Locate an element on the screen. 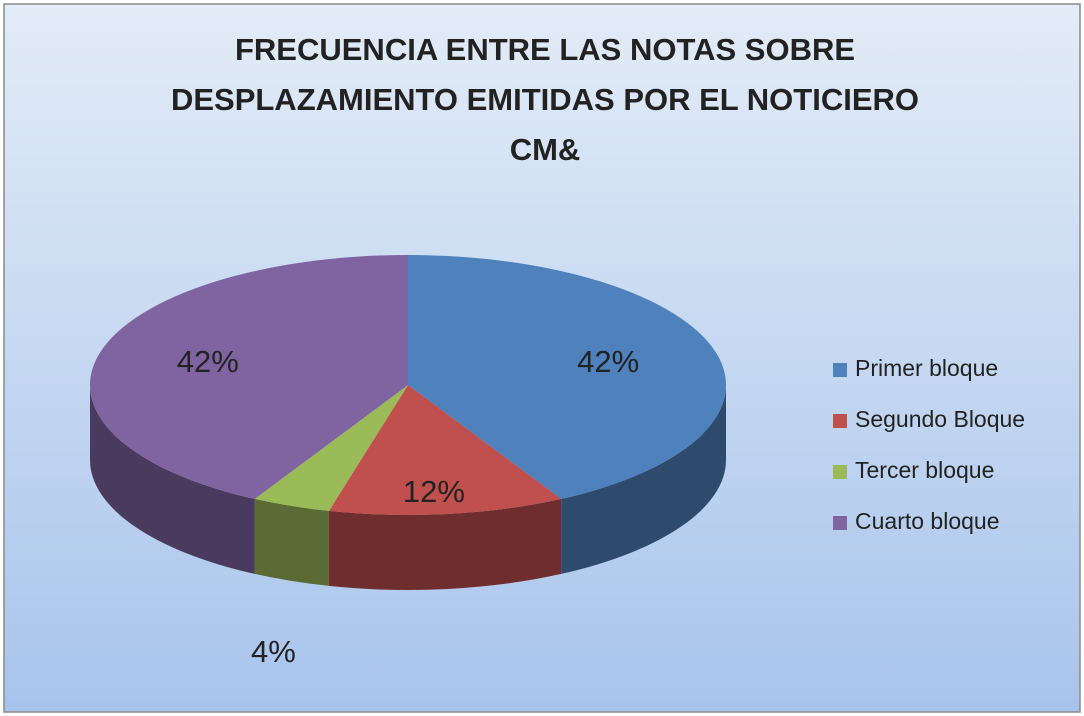 The width and height of the screenshot is (1084, 716). legend-label: Segundo Bloque is located at coordinates (940, 419).